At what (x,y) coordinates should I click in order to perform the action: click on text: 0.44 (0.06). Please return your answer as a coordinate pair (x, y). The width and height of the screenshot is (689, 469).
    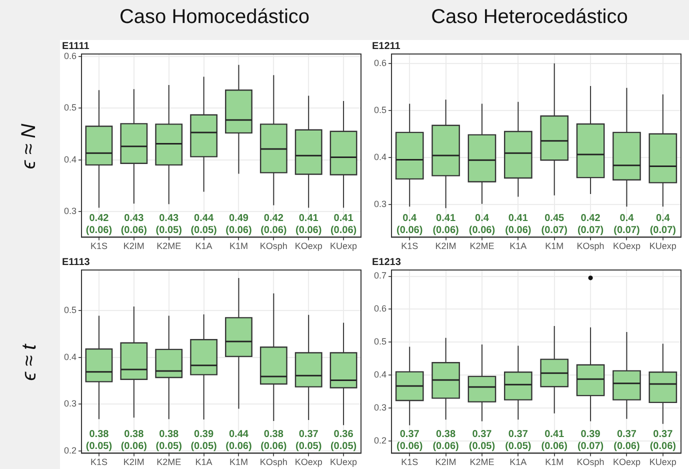
    Looking at the image, I should click on (239, 440).